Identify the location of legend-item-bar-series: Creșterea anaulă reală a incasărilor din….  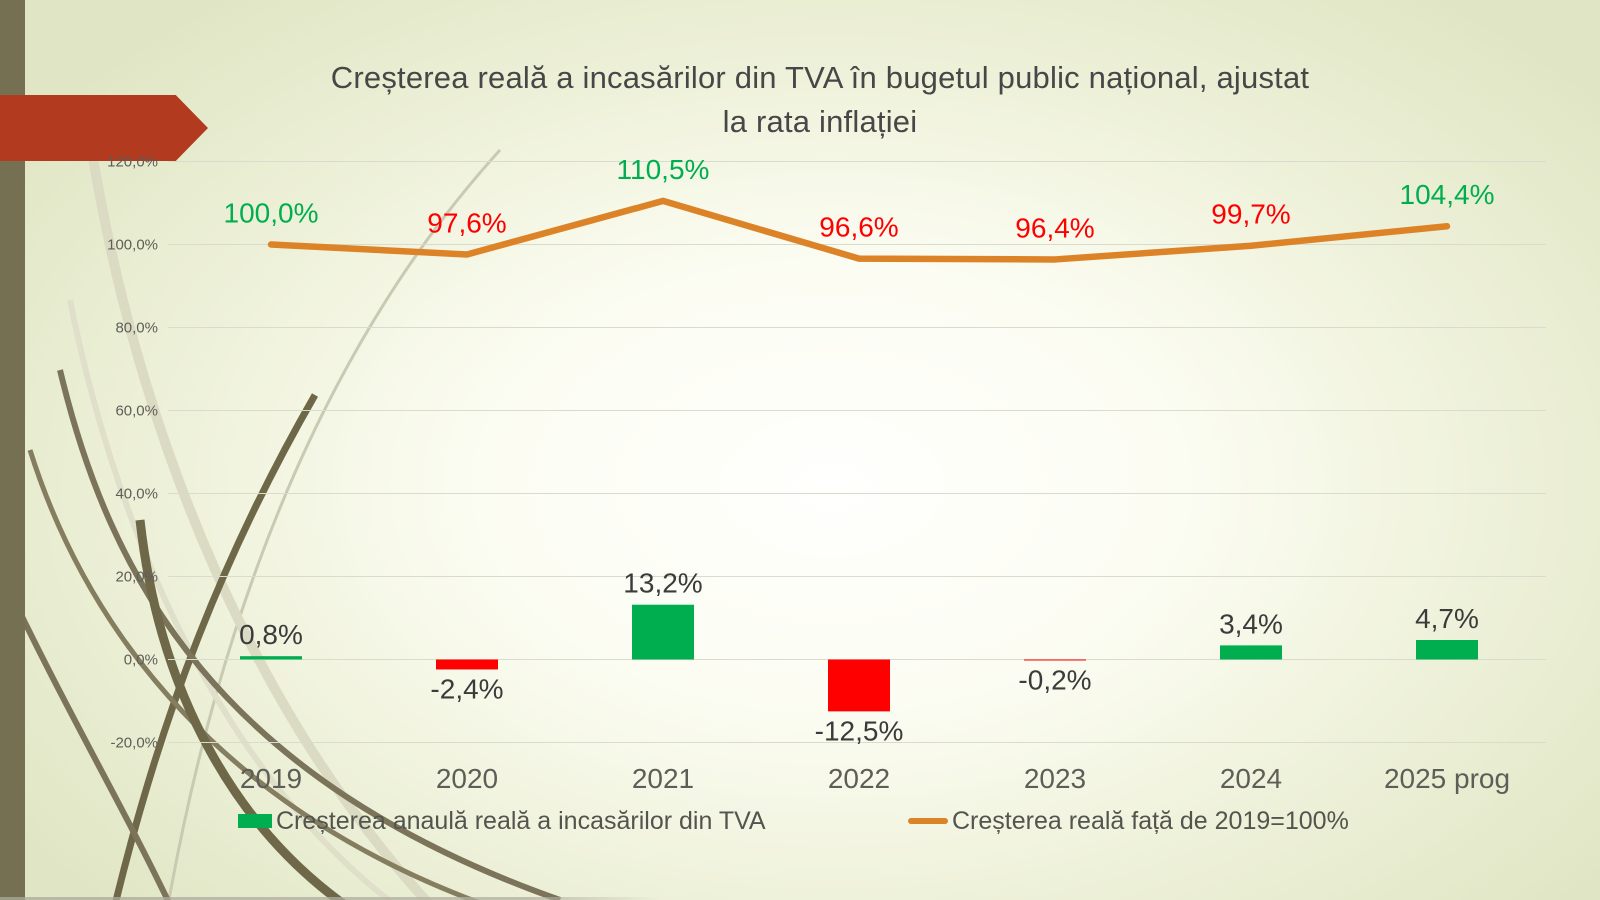
(502, 821).